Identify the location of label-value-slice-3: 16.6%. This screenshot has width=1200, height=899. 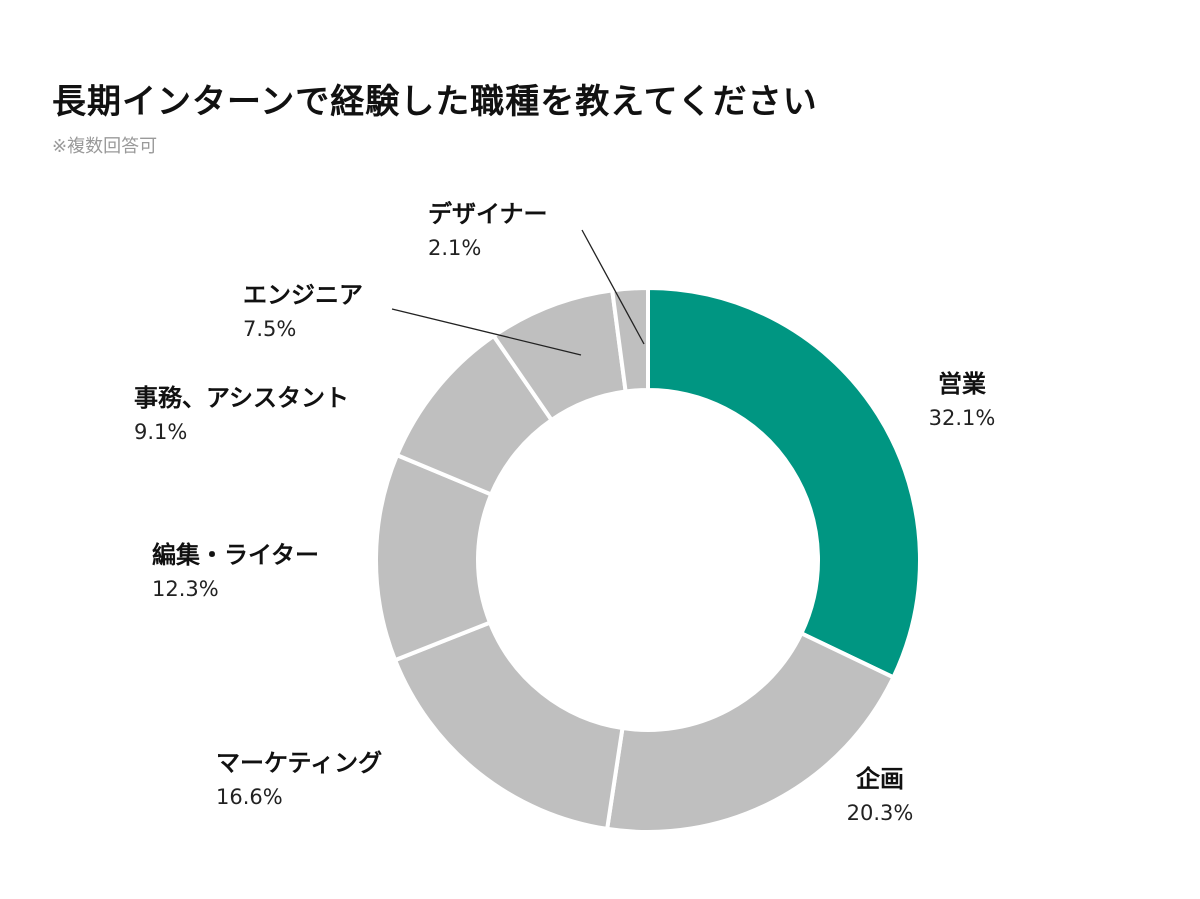
(249, 797).